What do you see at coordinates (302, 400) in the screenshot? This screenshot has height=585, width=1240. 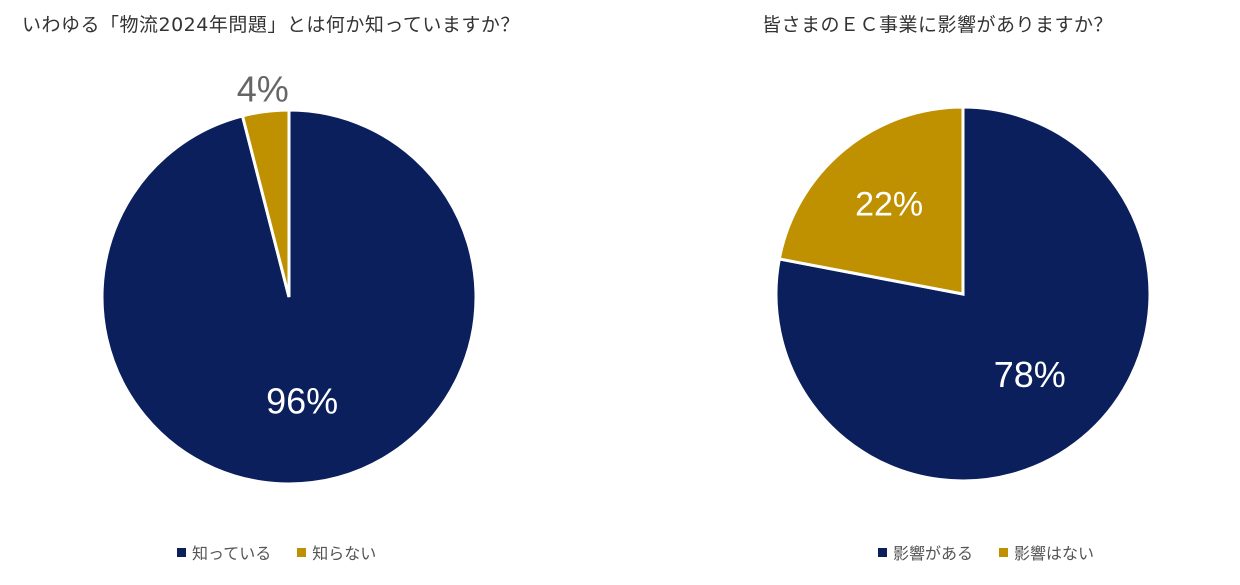 I see `pie-data-label: 96%` at bounding box center [302, 400].